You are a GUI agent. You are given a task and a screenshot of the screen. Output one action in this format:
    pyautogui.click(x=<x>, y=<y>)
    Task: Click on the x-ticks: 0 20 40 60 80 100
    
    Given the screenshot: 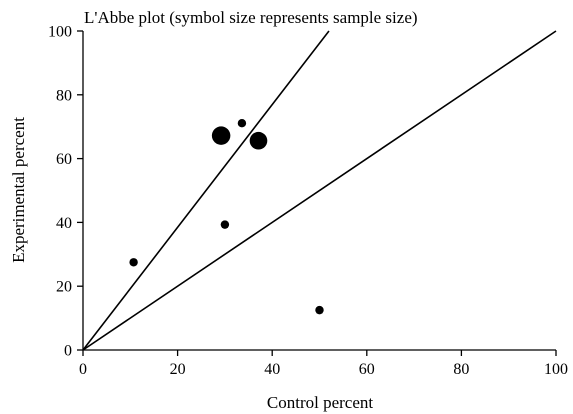 What is the action you would take?
    pyautogui.click(x=323, y=364)
    